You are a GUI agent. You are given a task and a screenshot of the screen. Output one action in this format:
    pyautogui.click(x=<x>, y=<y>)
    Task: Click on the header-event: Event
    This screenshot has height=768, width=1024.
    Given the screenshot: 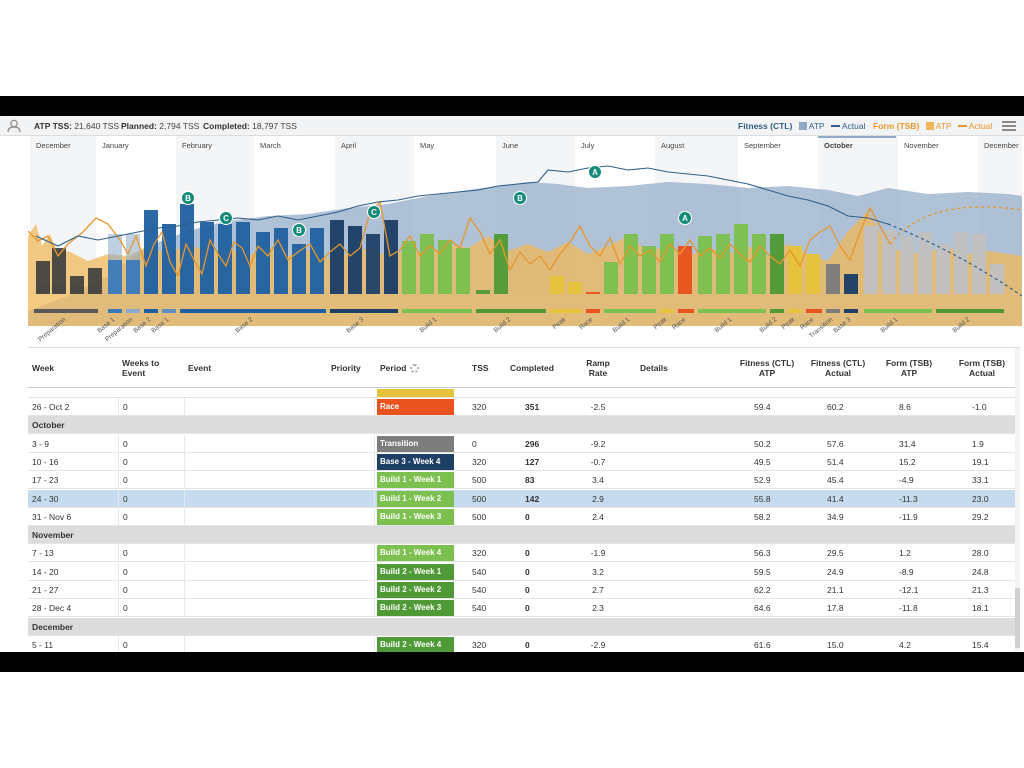 What is the action you would take?
    pyautogui.click(x=200, y=368)
    